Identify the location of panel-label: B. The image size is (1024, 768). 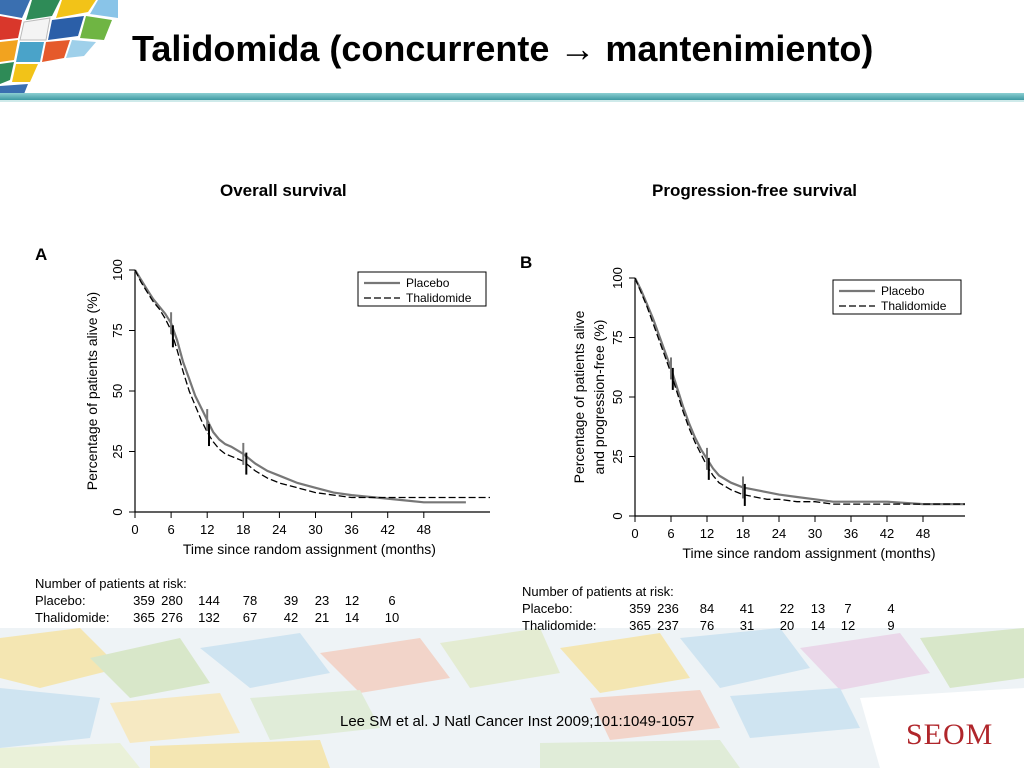
(526, 262).